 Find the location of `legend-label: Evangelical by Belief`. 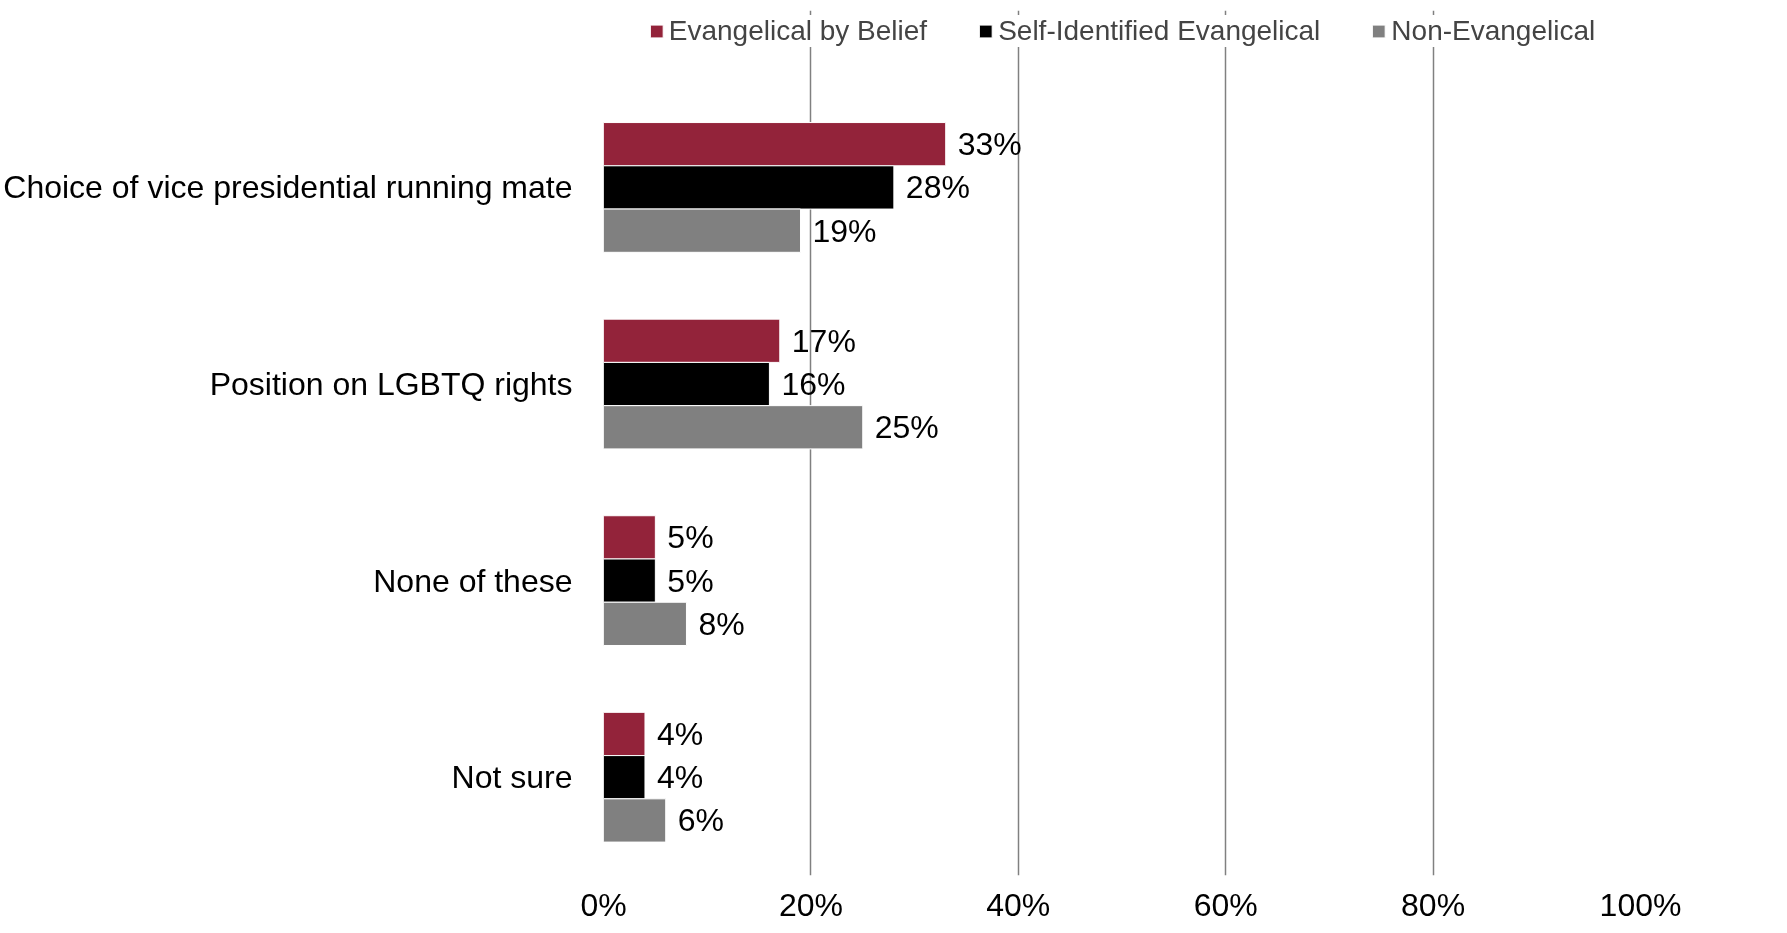

legend-label: Evangelical by Belief is located at coordinates (798, 31).